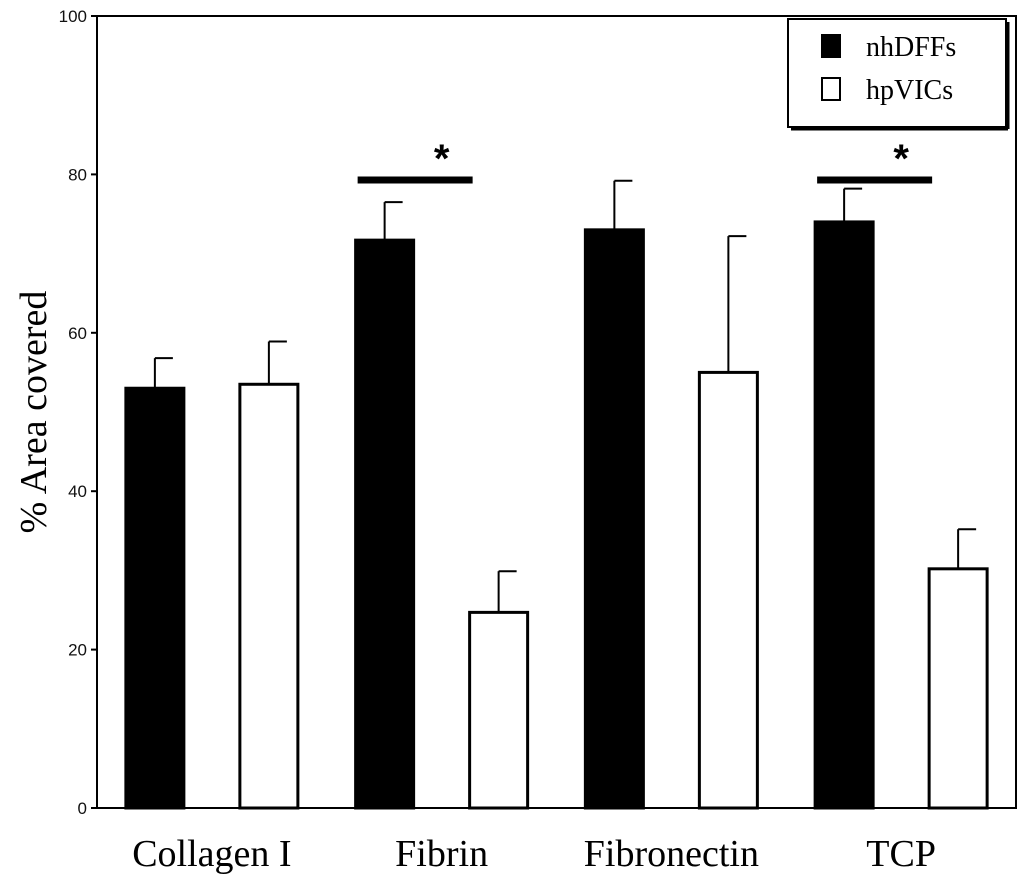 This screenshot has width=1024, height=880. I want to click on x-category-label: Fibrin, so click(441, 854).